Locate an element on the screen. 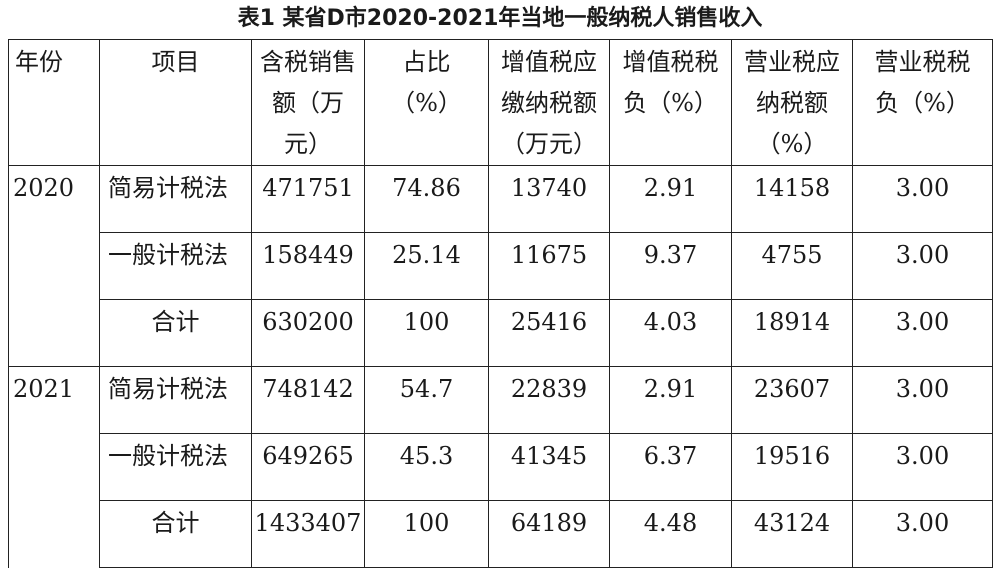 The width and height of the screenshot is (1000, 582). header-year: 年份 is located at coordinates (54, 102).